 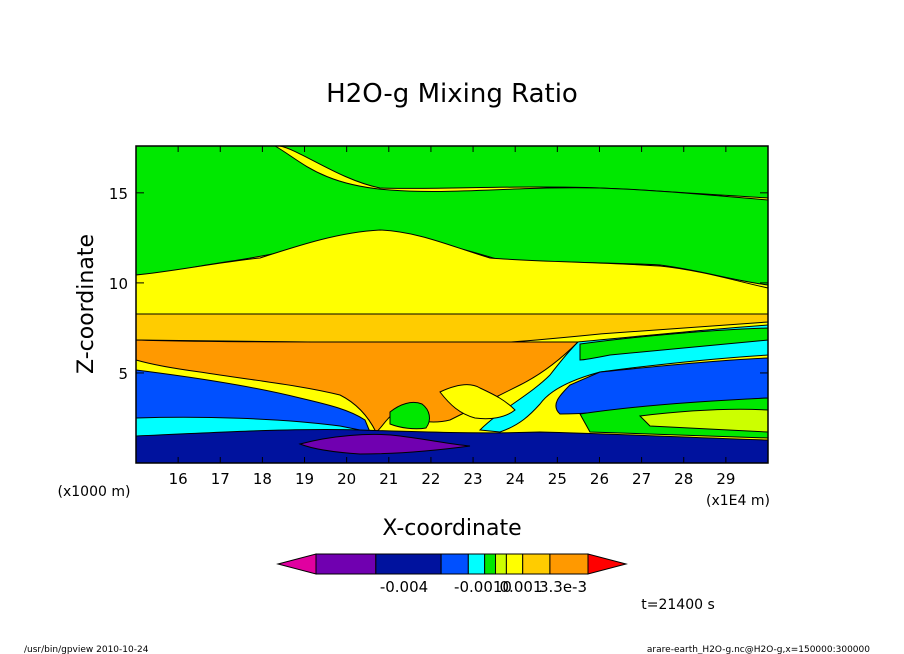 What do you see at coordinates (725, 479) in the screenshot?
I see `x-tick-label: 29` at bounding box center [725, 479].